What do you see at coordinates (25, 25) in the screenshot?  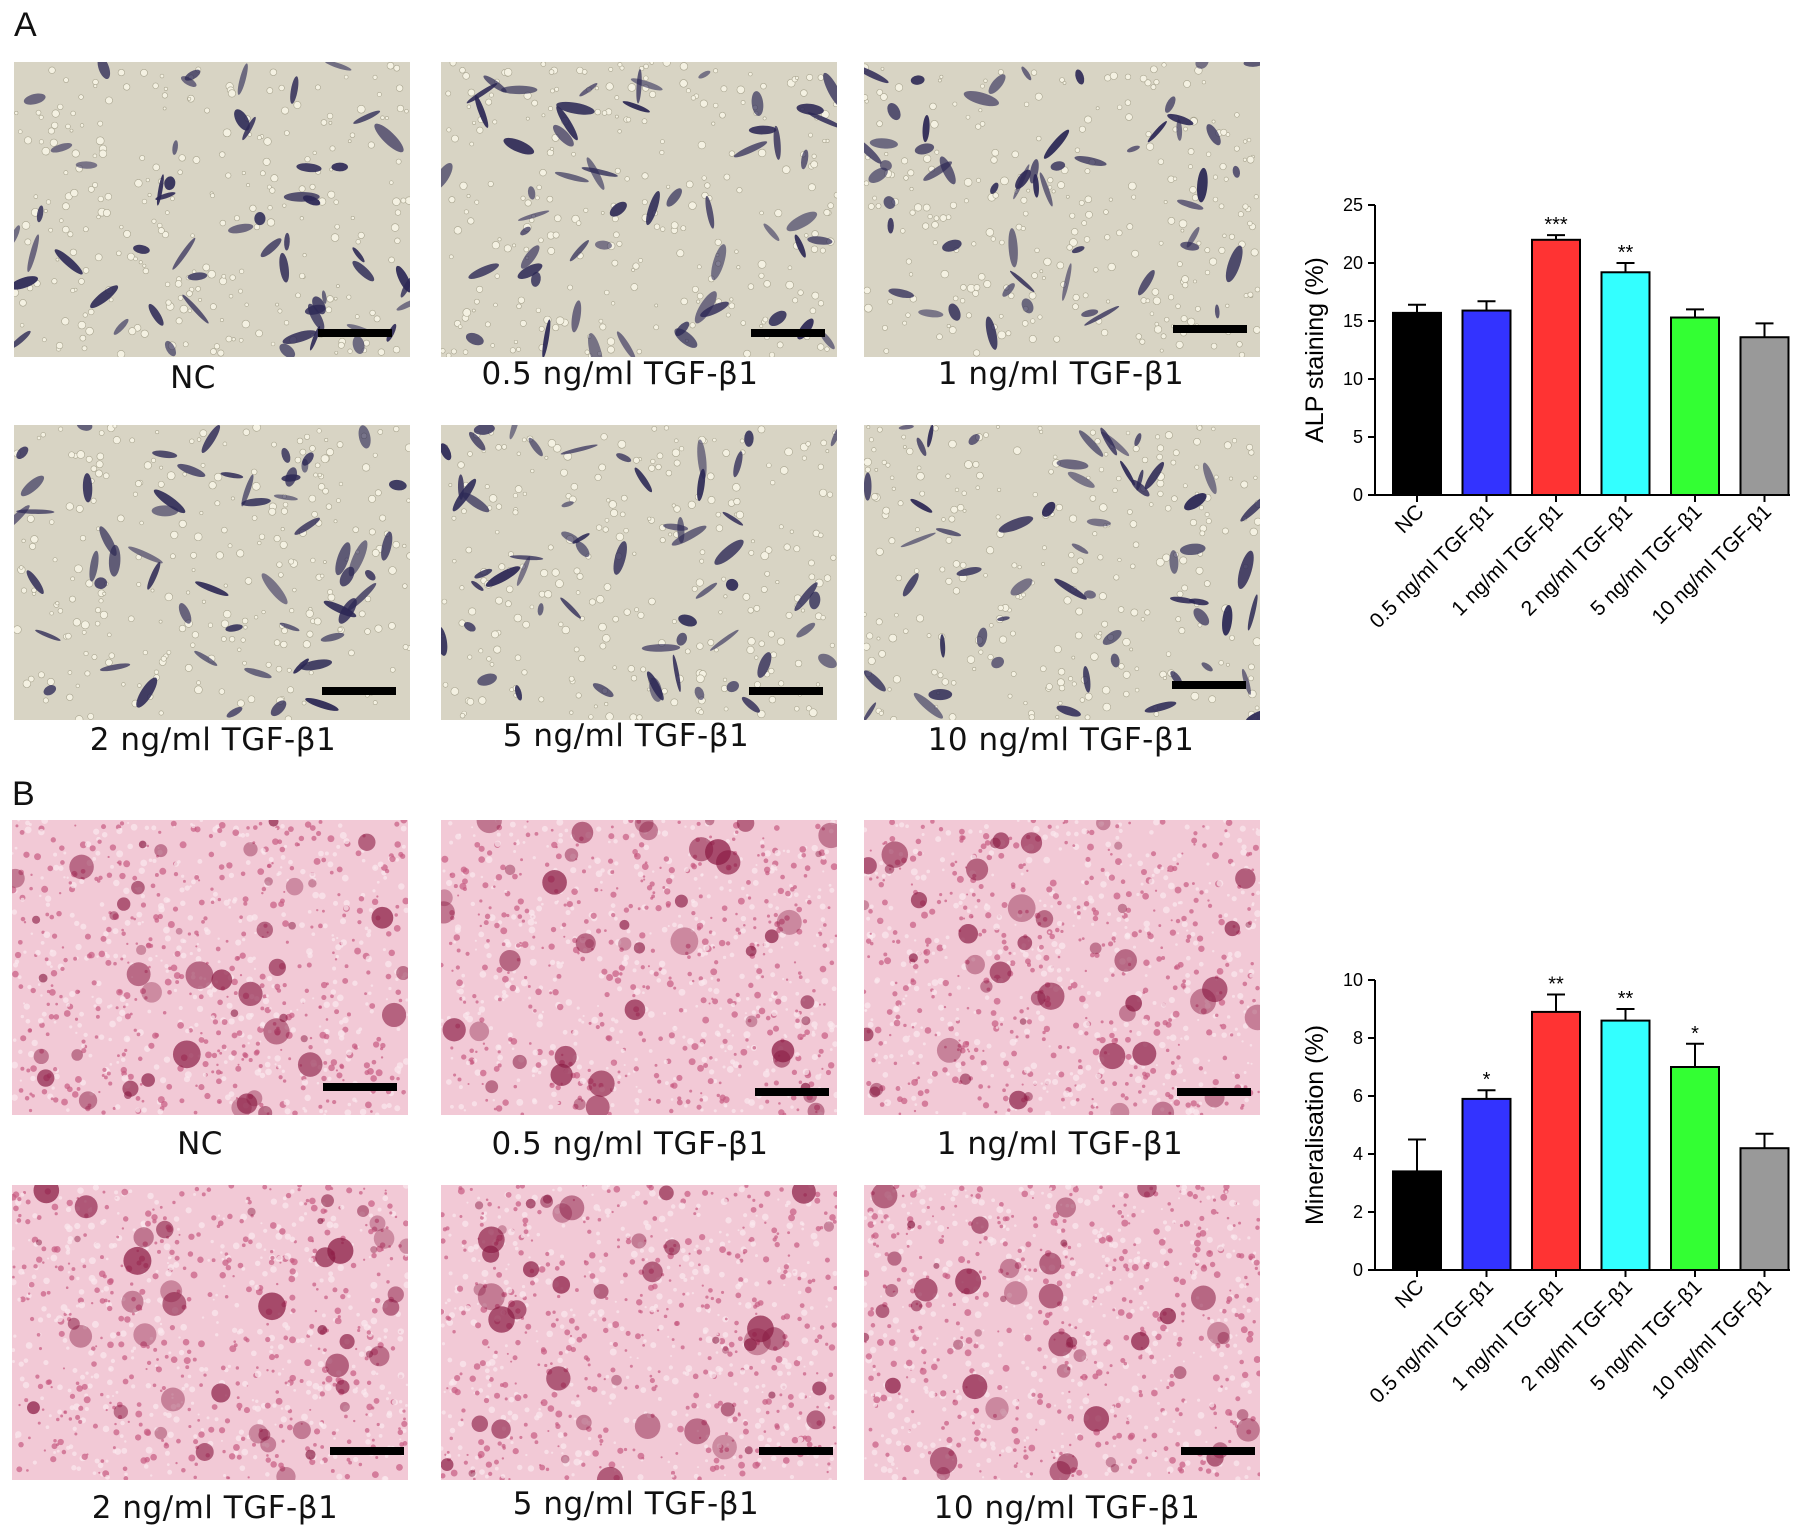 I see `panel-label-a: A` at bounding box center [25, 25].